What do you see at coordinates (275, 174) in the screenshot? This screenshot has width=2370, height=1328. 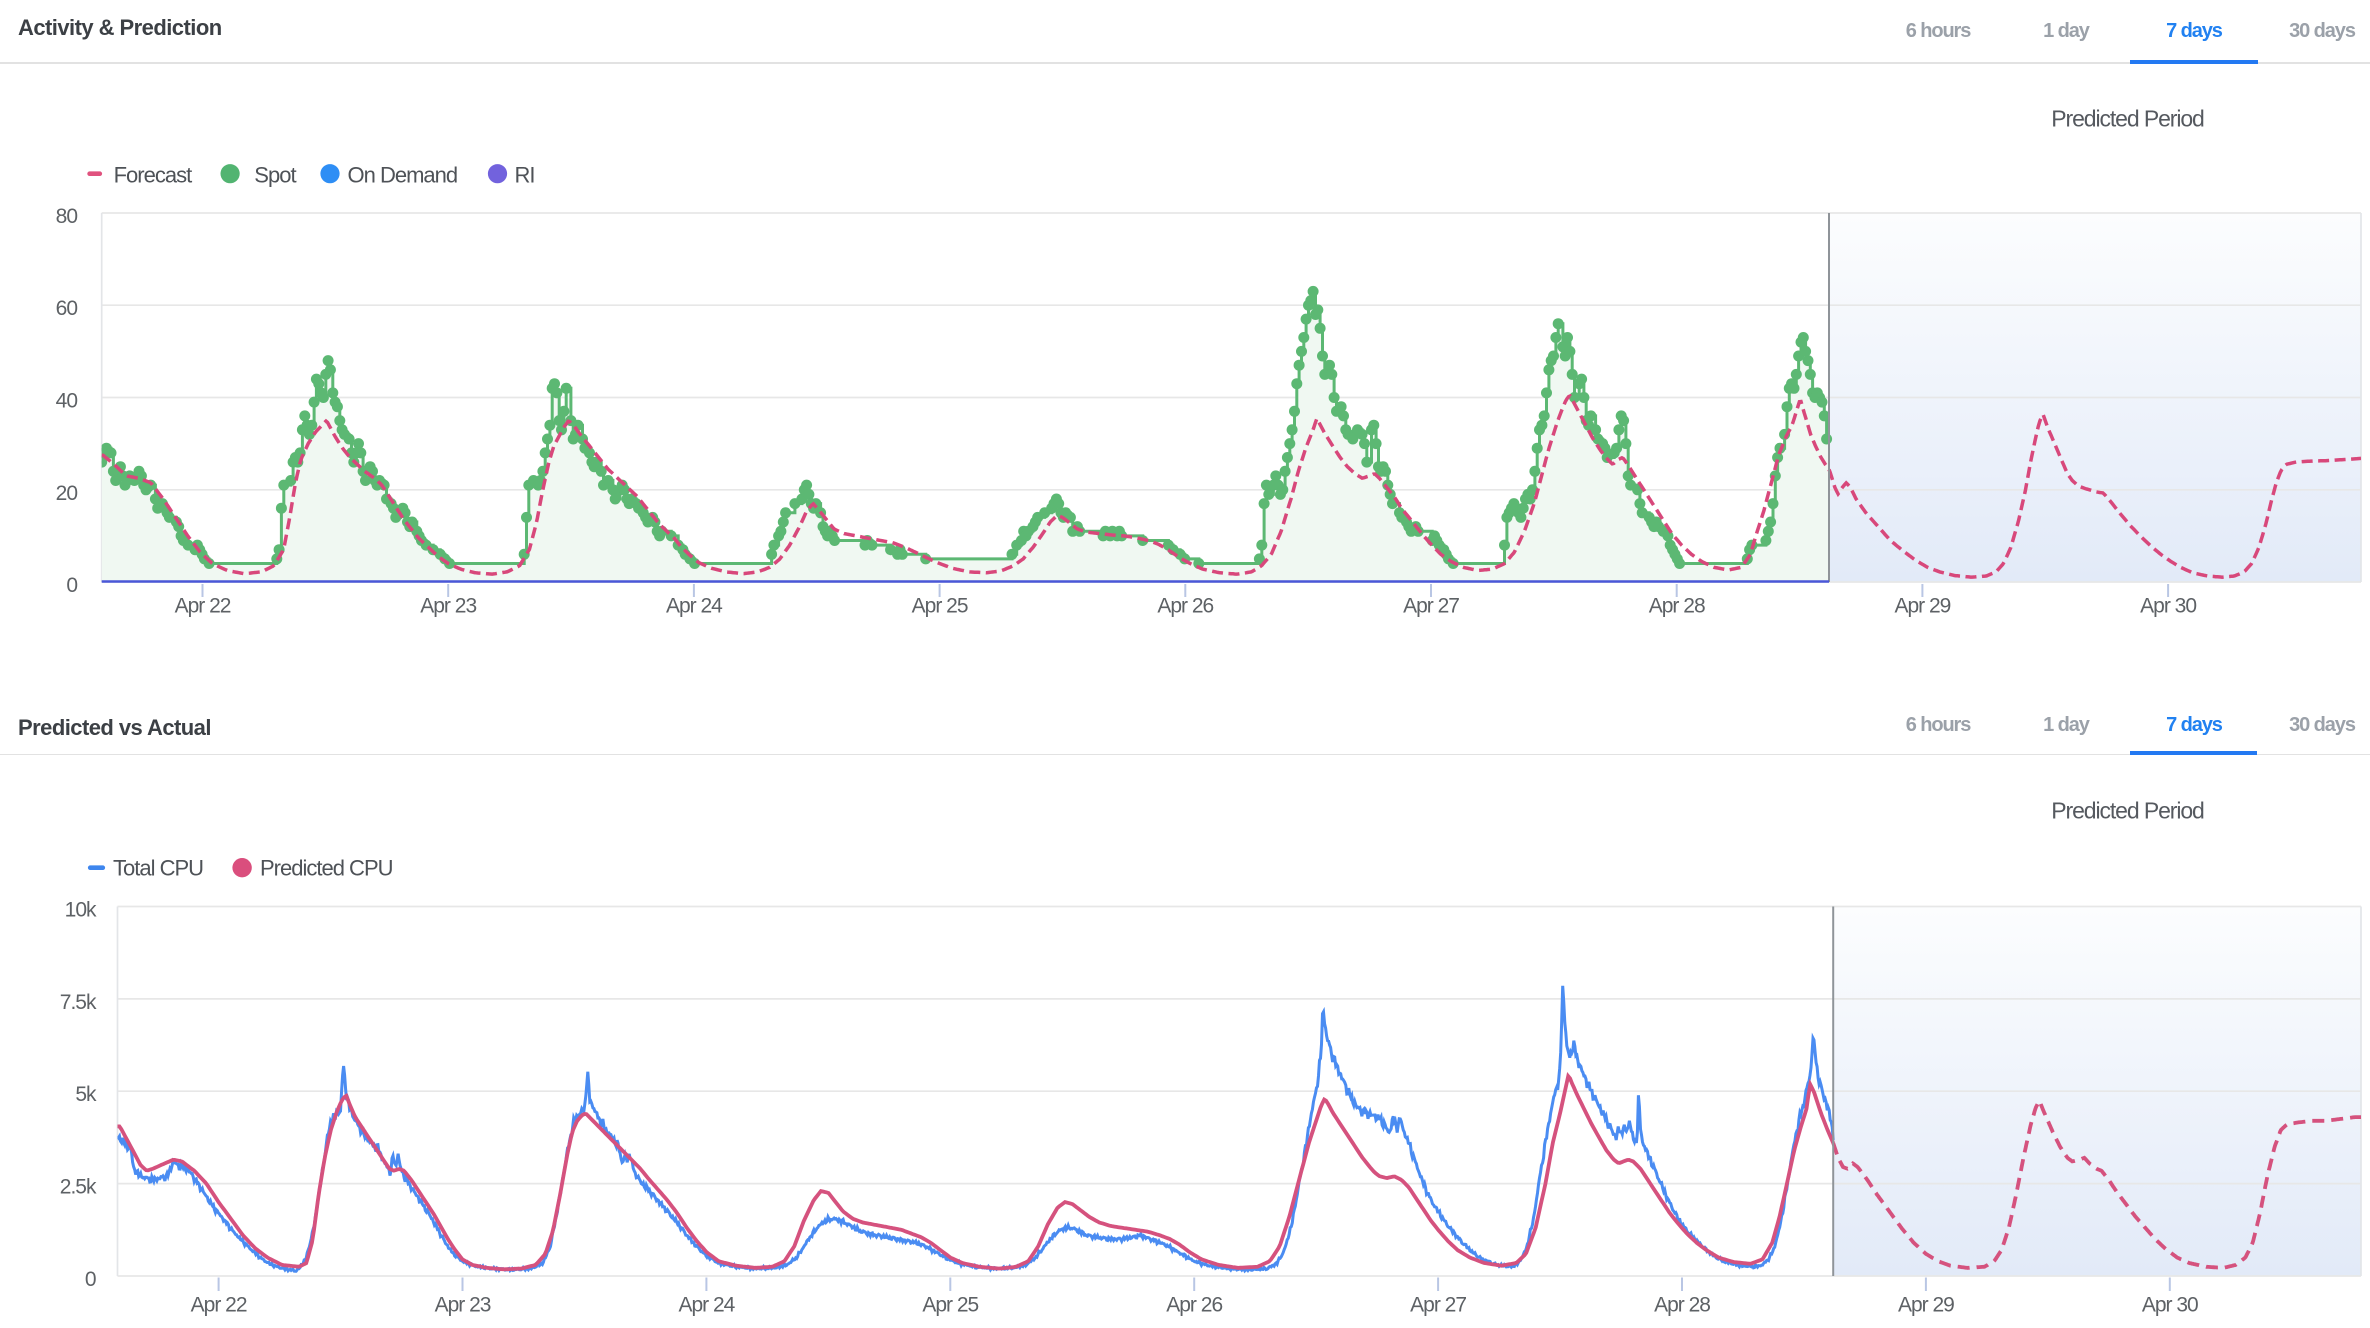 I see `svg-text: Spot` at bounding box center [275, 174].